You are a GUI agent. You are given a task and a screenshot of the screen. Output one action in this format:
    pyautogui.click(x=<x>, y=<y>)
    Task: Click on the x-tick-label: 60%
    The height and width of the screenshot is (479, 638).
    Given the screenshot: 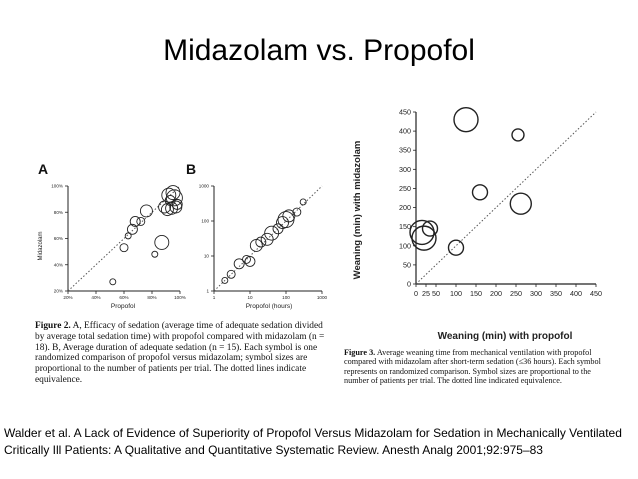 What is the action you would take?
    pyautogui.click(x=123, y=297)
    